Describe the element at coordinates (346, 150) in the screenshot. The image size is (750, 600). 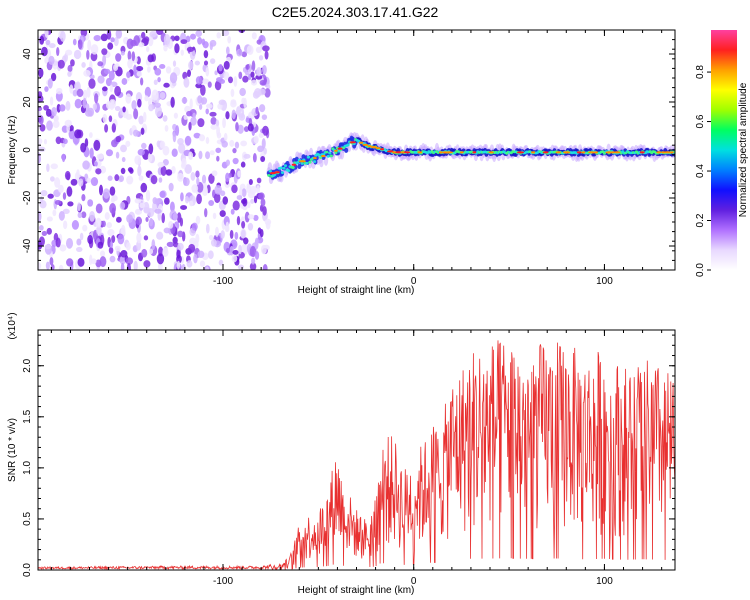
I see `spectrogram-signal-band` at that location.